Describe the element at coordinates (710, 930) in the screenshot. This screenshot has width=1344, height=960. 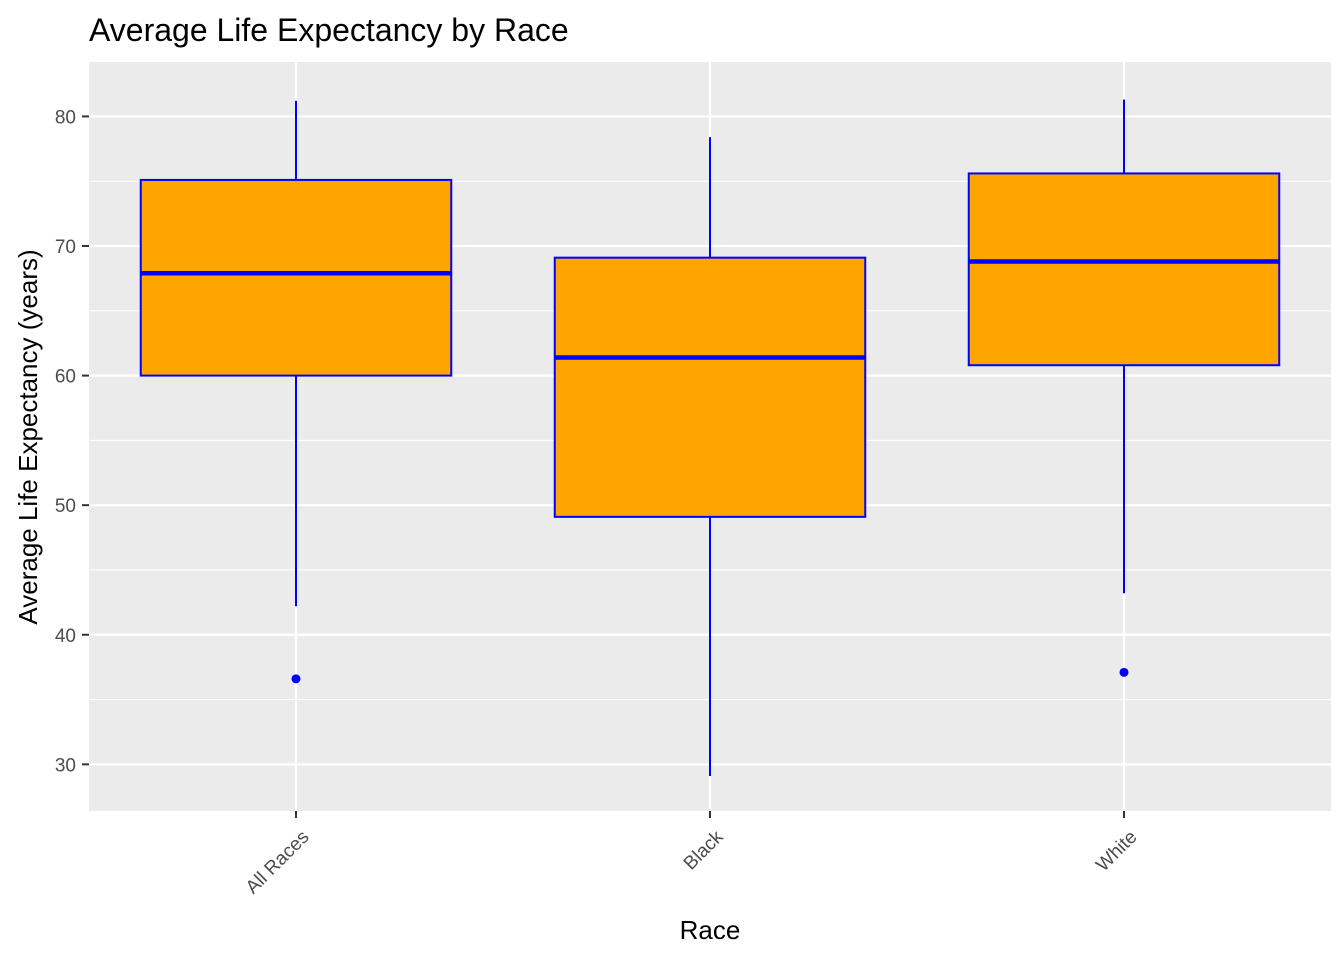
I see `x-axis-title: Race` at that location.